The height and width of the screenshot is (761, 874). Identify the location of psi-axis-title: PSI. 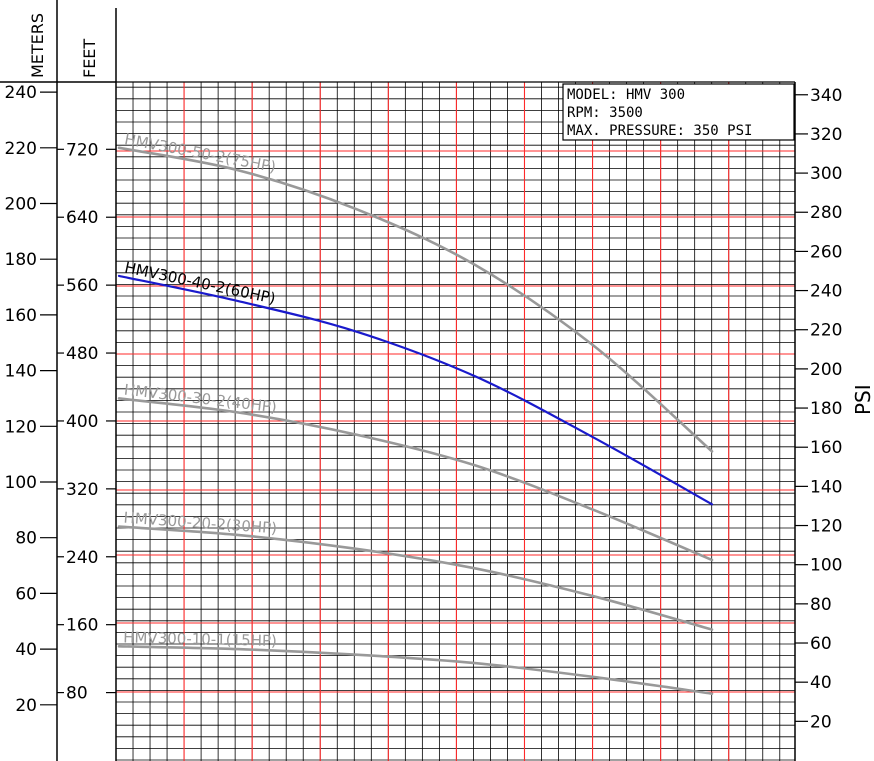
(862, 399).